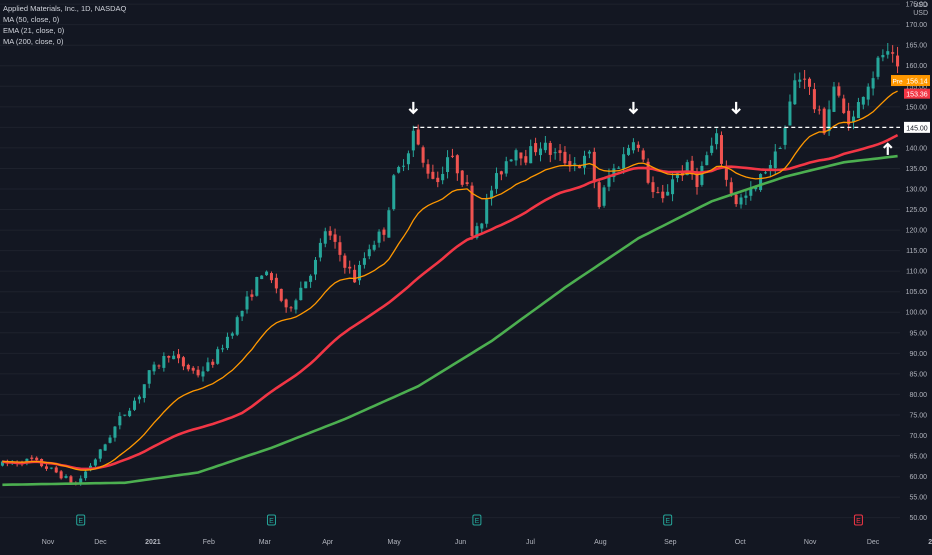  I want to click on price-tick-label: 125.00, so click(917, 210).